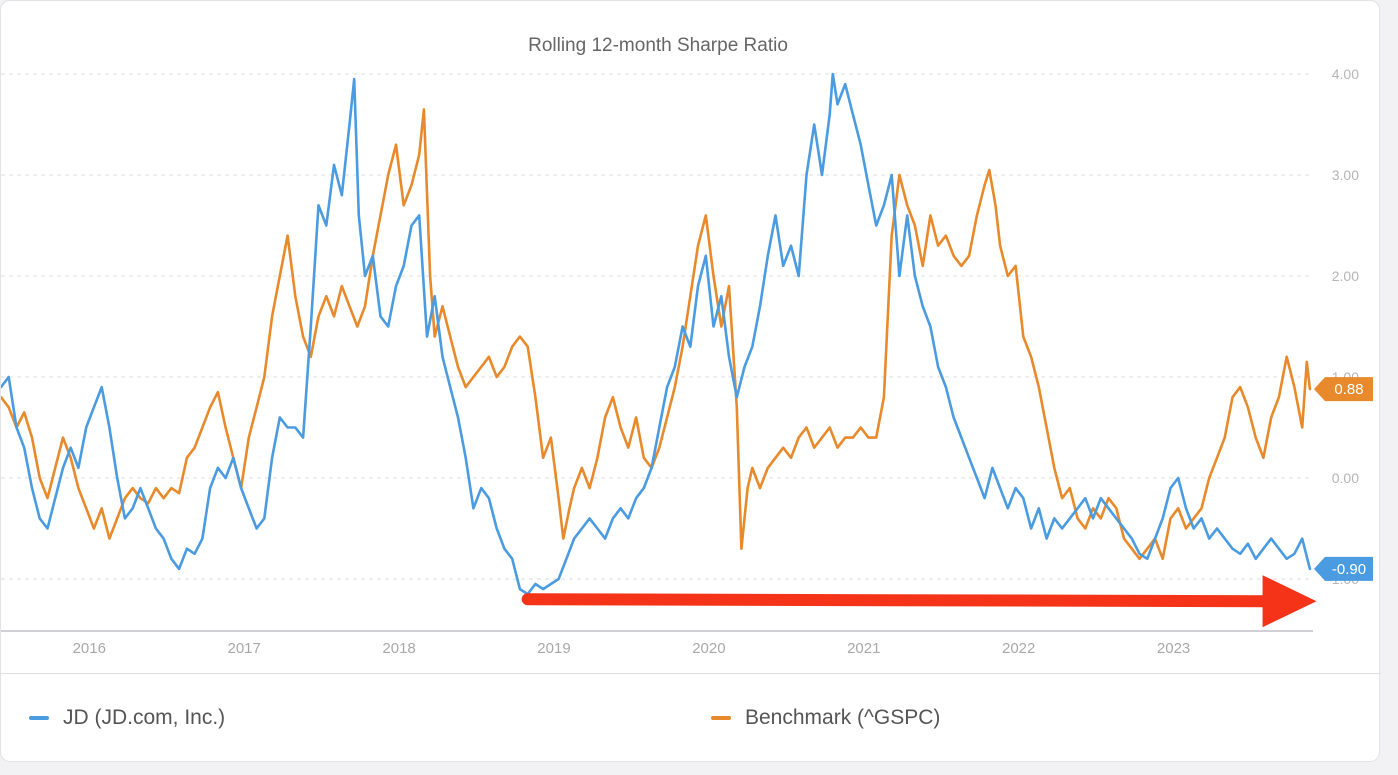  I want to click on badge-value: 0.88, so click(1348, 389).